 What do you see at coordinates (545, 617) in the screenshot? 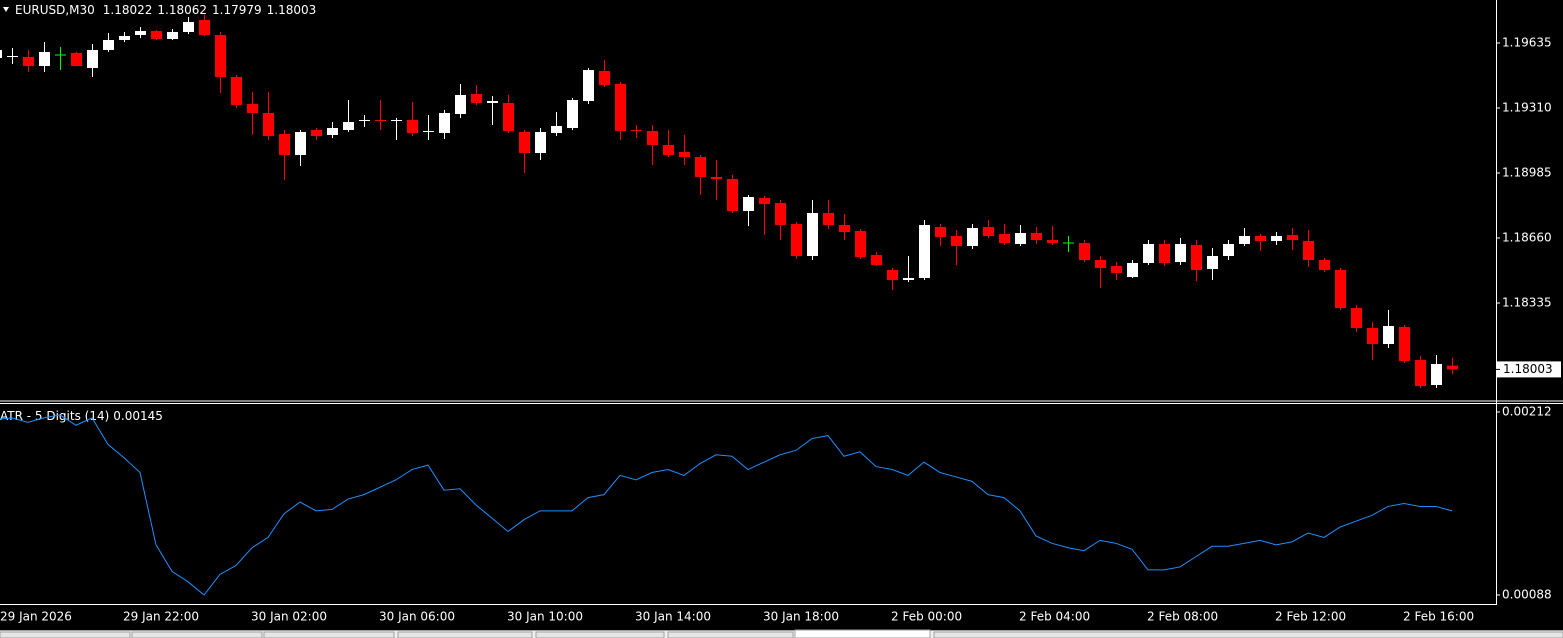
I see `x-tick-label: 30 Jan 10:00` at bounding box center [545, 617].